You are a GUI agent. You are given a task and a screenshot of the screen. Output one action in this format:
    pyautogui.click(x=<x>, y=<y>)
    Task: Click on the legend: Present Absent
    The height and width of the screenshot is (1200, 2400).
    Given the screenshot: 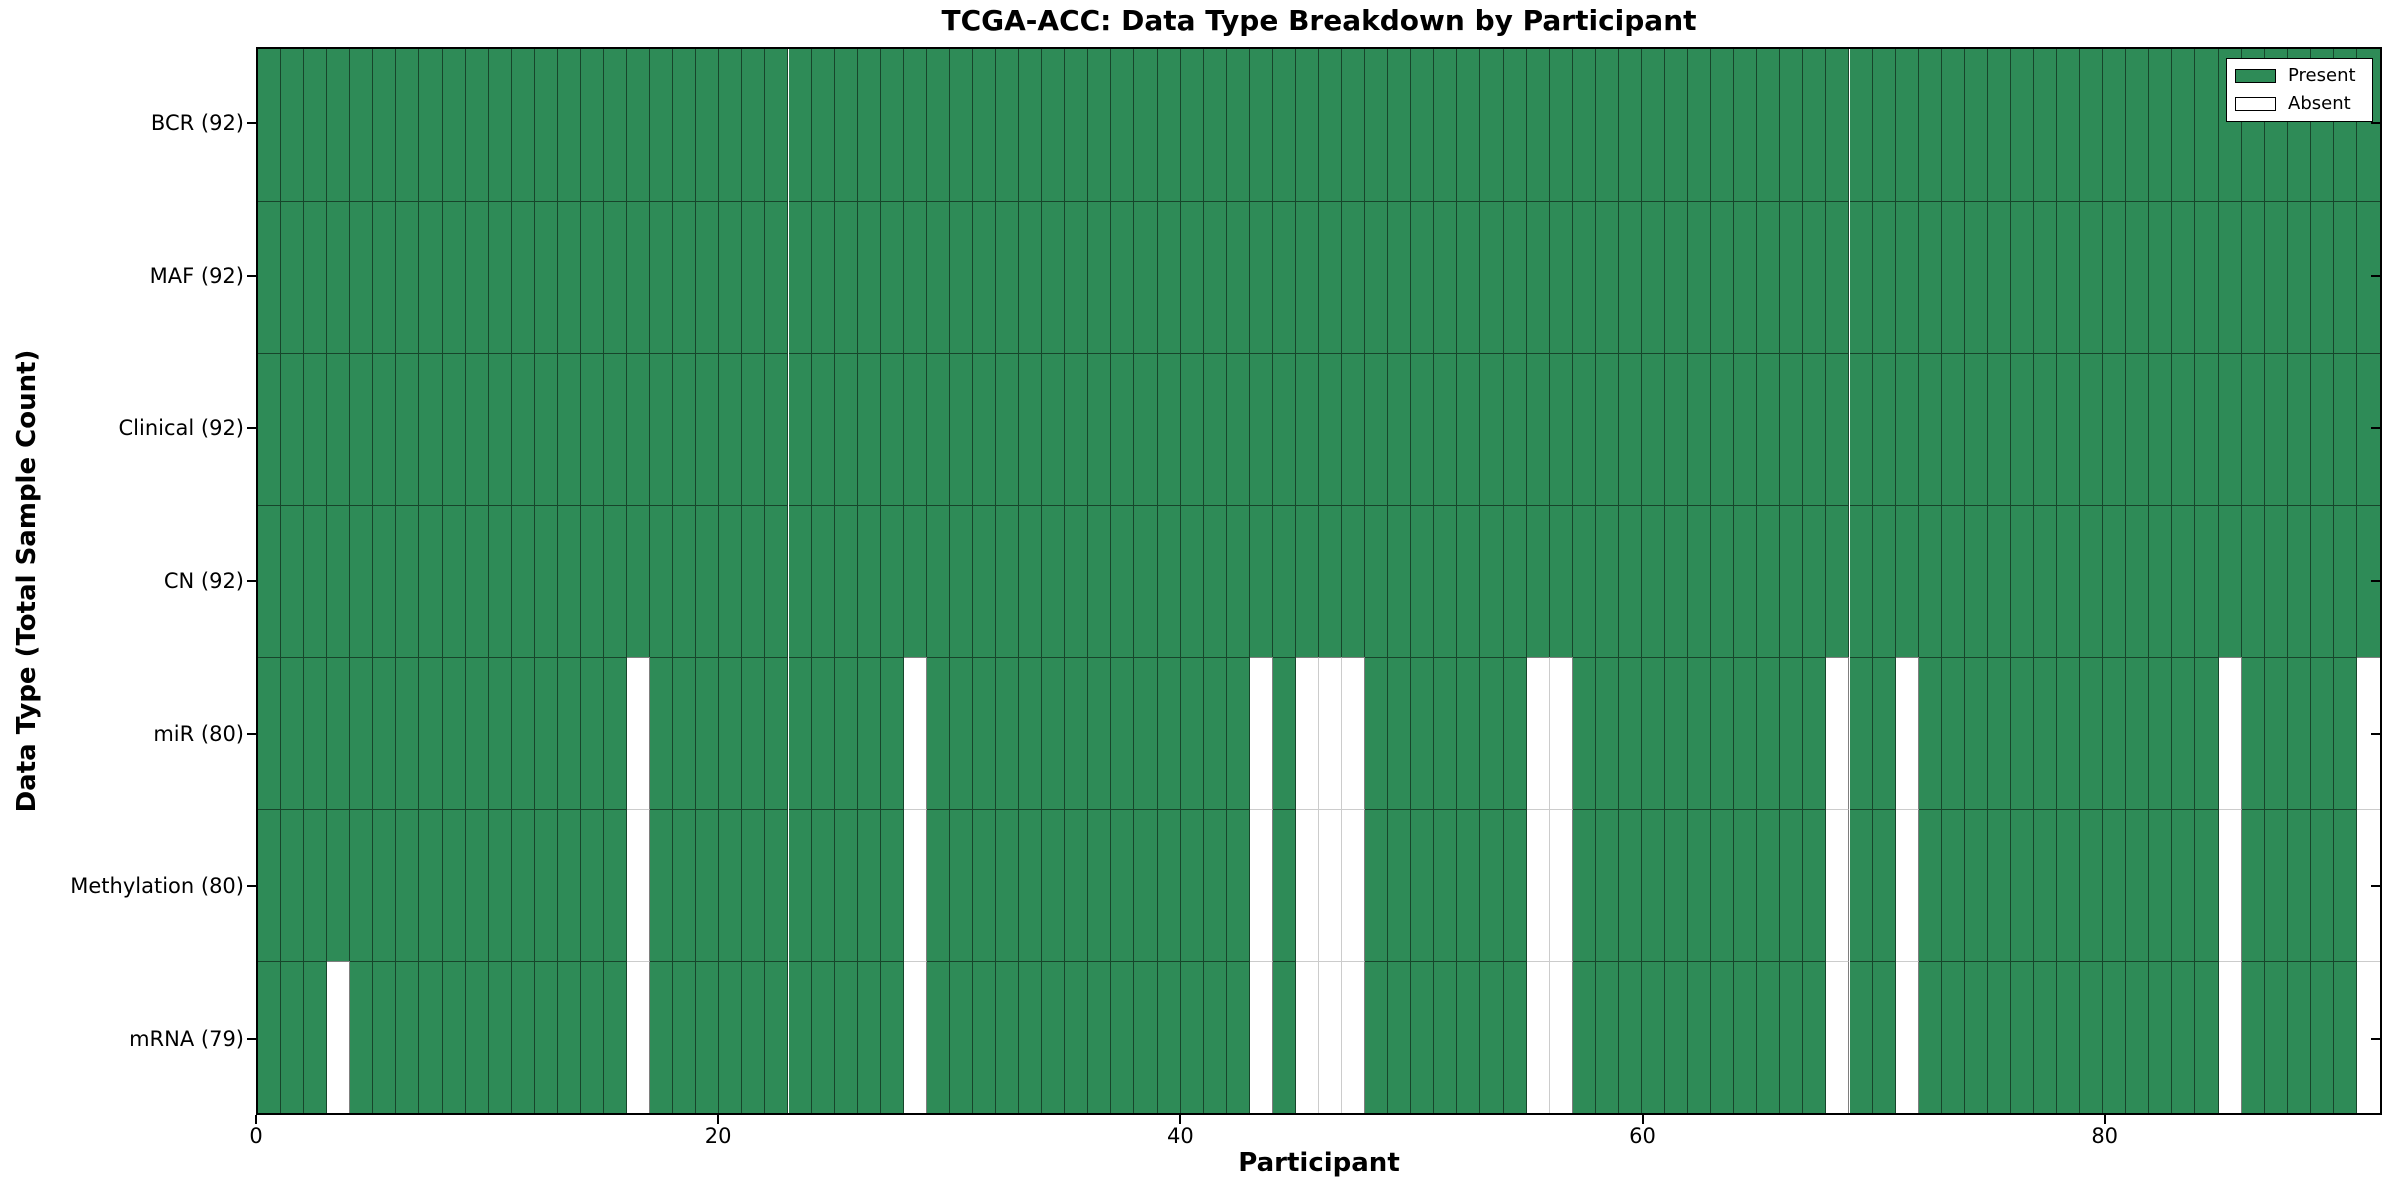 What is the action you would take?
    pyautogui.click(x=2299, y=90)
    